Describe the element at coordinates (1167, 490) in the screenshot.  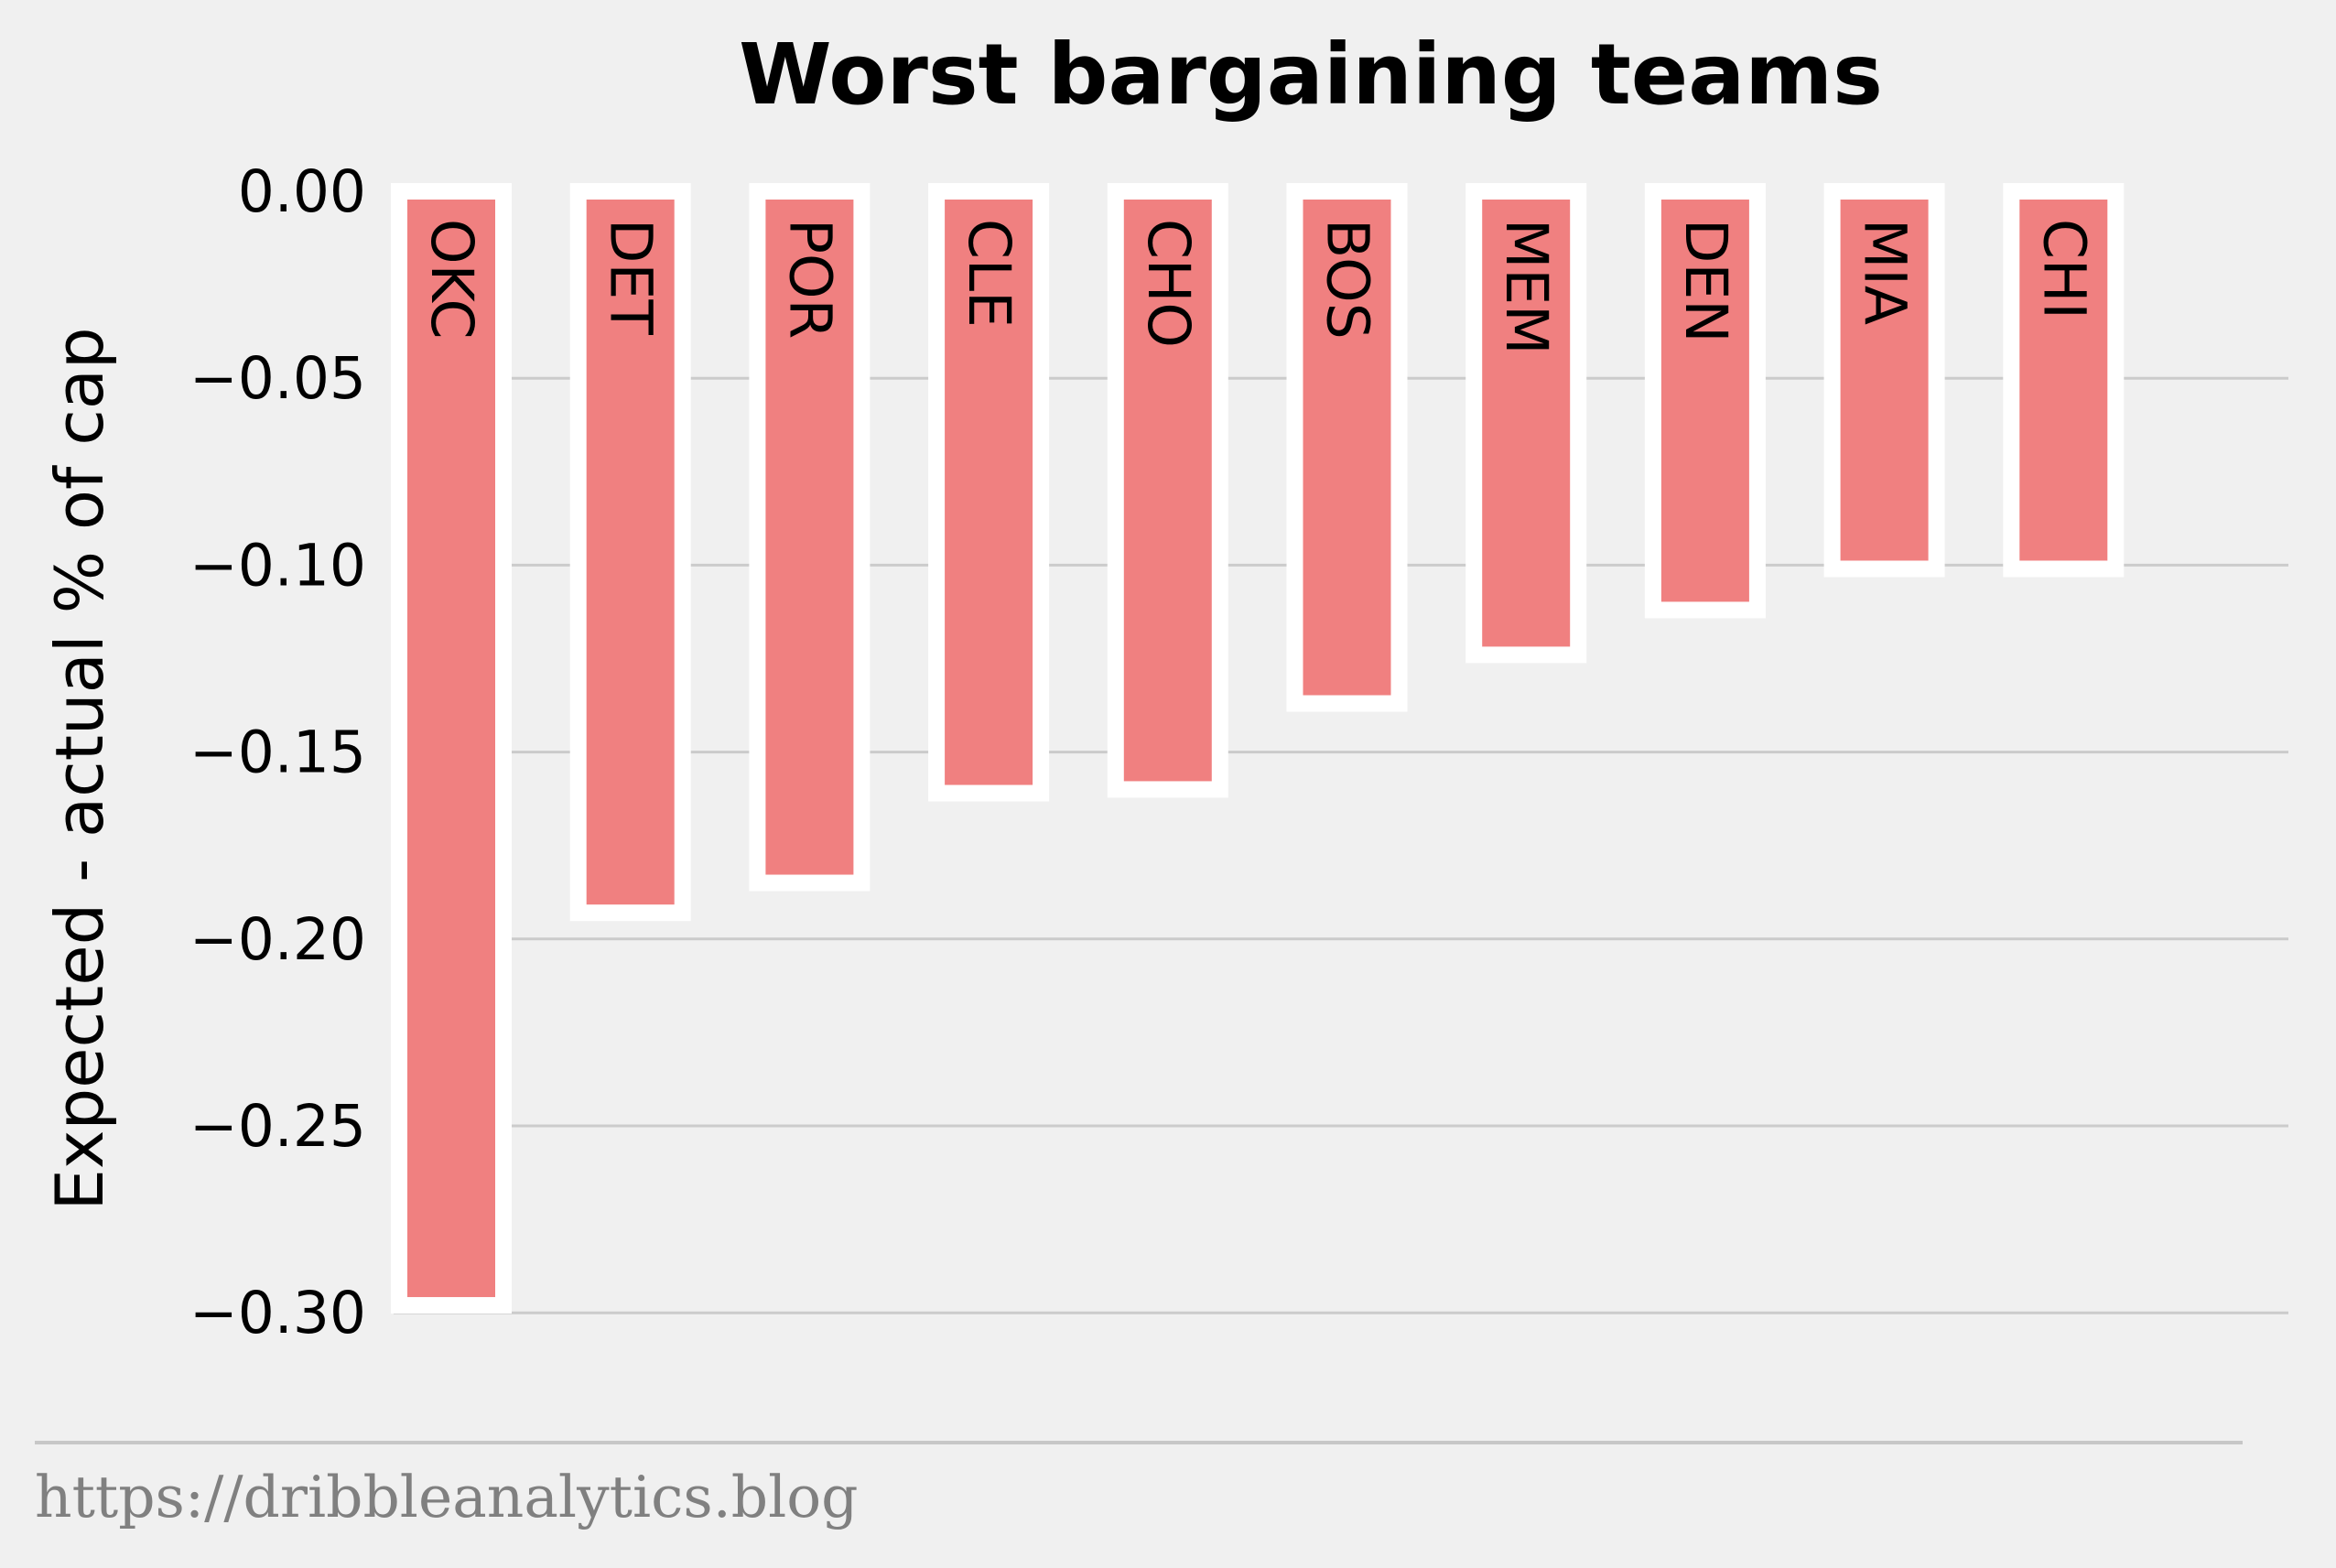
I see `bar-cho` at that location.